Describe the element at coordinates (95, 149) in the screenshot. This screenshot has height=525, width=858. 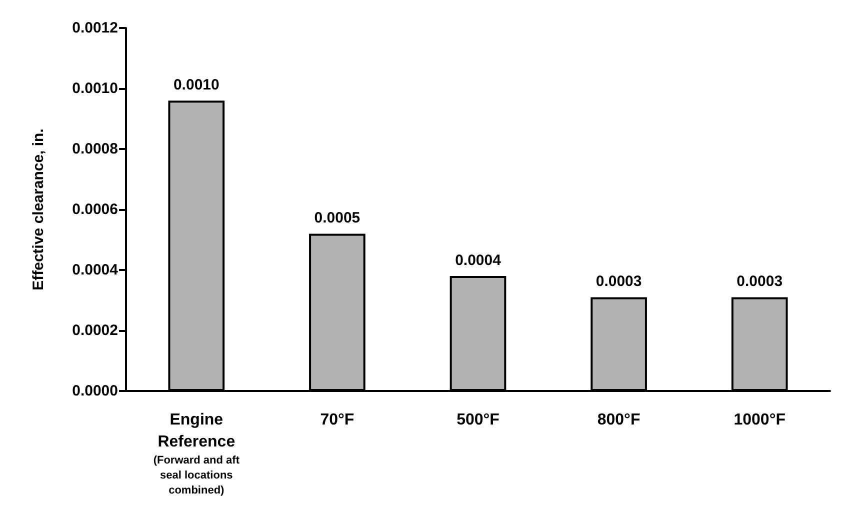
I see `y-tick-label: 0.0008` at that location.